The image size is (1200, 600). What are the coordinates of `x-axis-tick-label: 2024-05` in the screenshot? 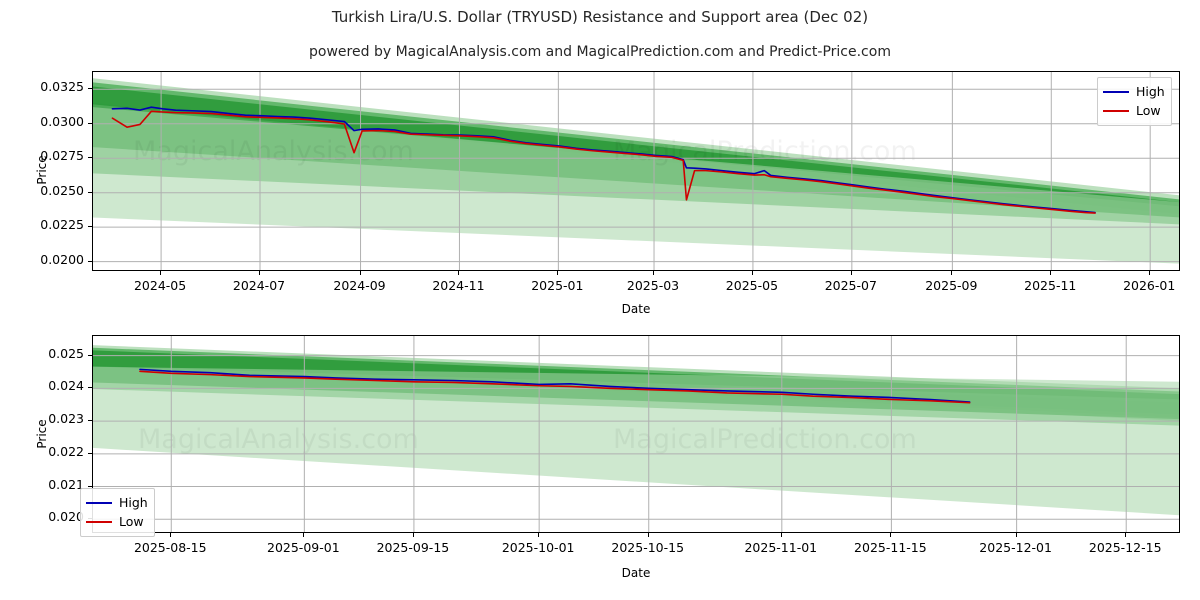 It's located at (160, 285).